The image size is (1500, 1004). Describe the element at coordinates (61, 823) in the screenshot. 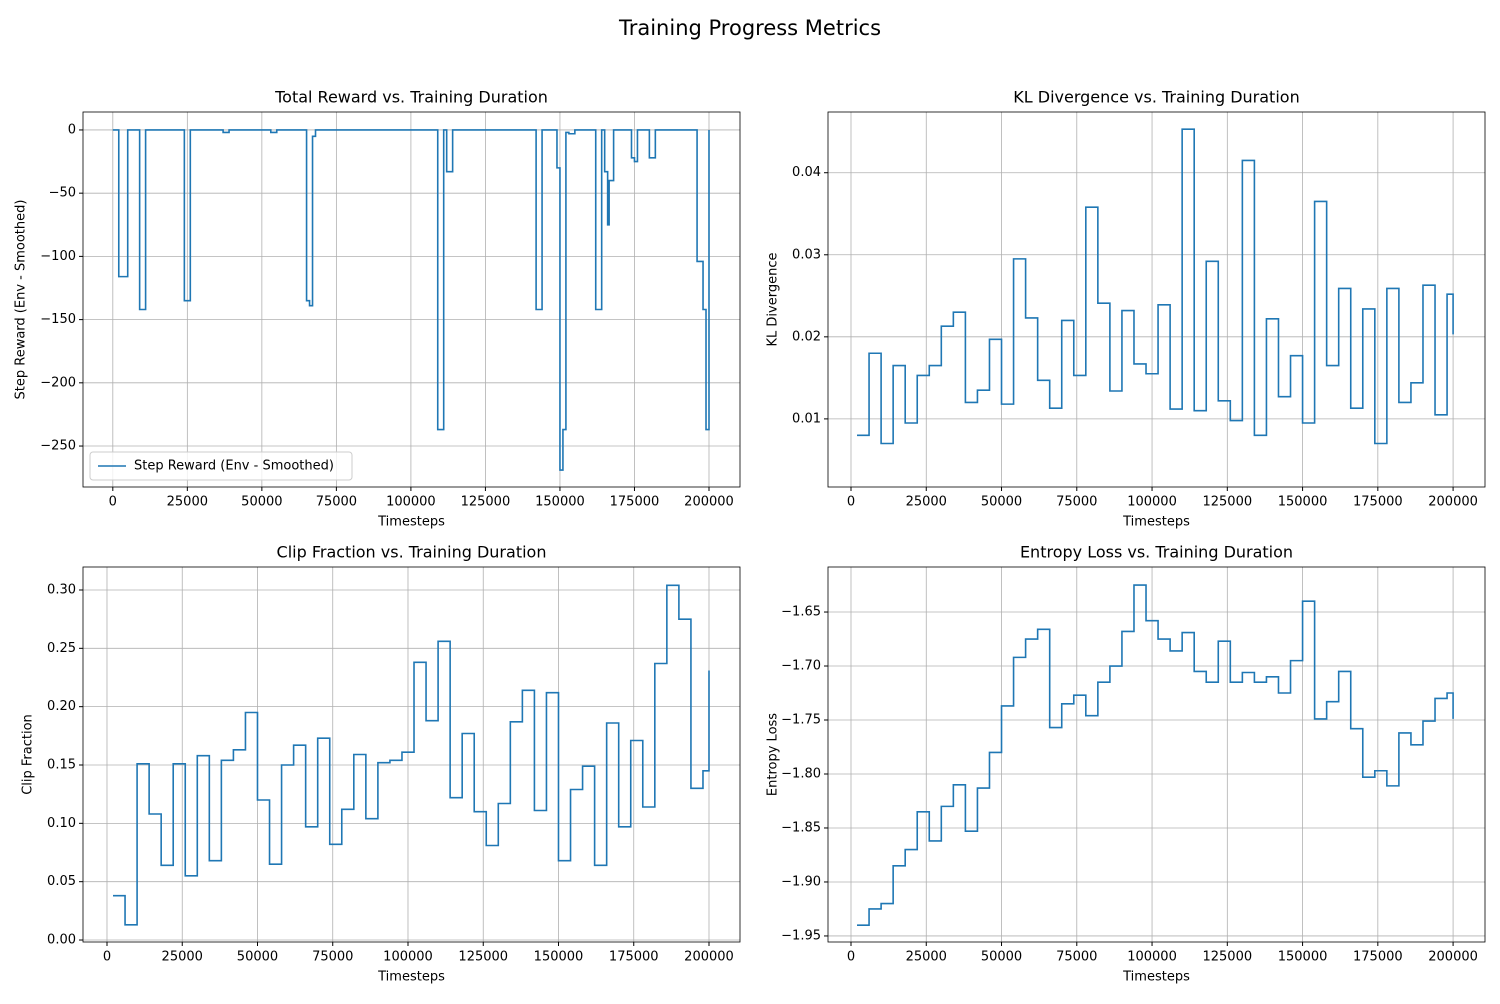

I see `y-tick-label: 0.10` at that location.